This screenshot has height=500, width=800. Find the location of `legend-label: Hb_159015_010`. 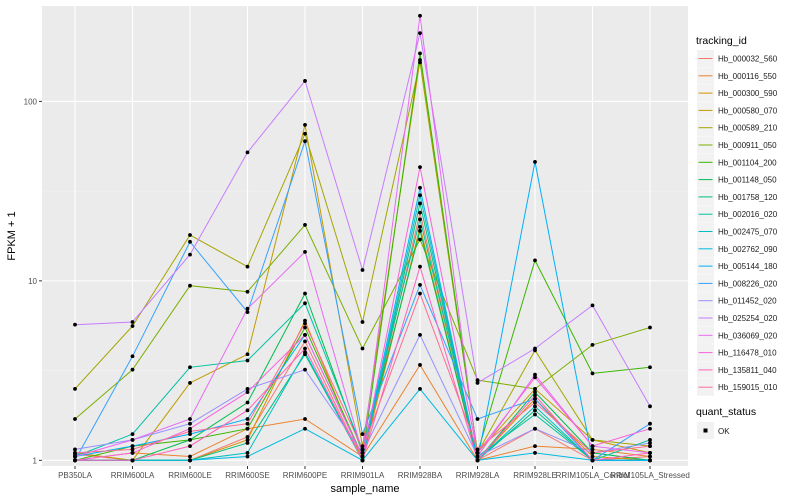

legend-label: Hb_159015_010 is located at coordinates (748, 387).